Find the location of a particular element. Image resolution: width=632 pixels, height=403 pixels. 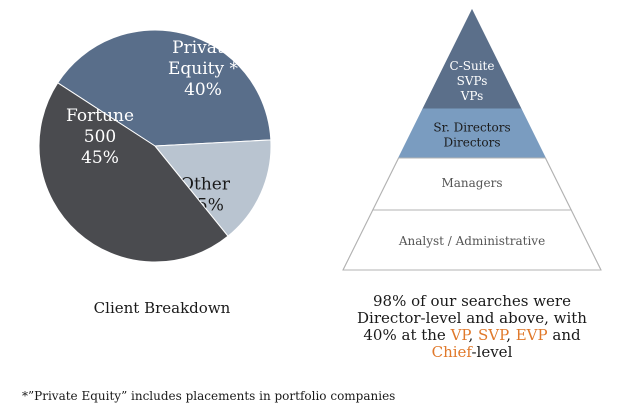

pie-slice-label: Private is located at coordinates (203, 48).